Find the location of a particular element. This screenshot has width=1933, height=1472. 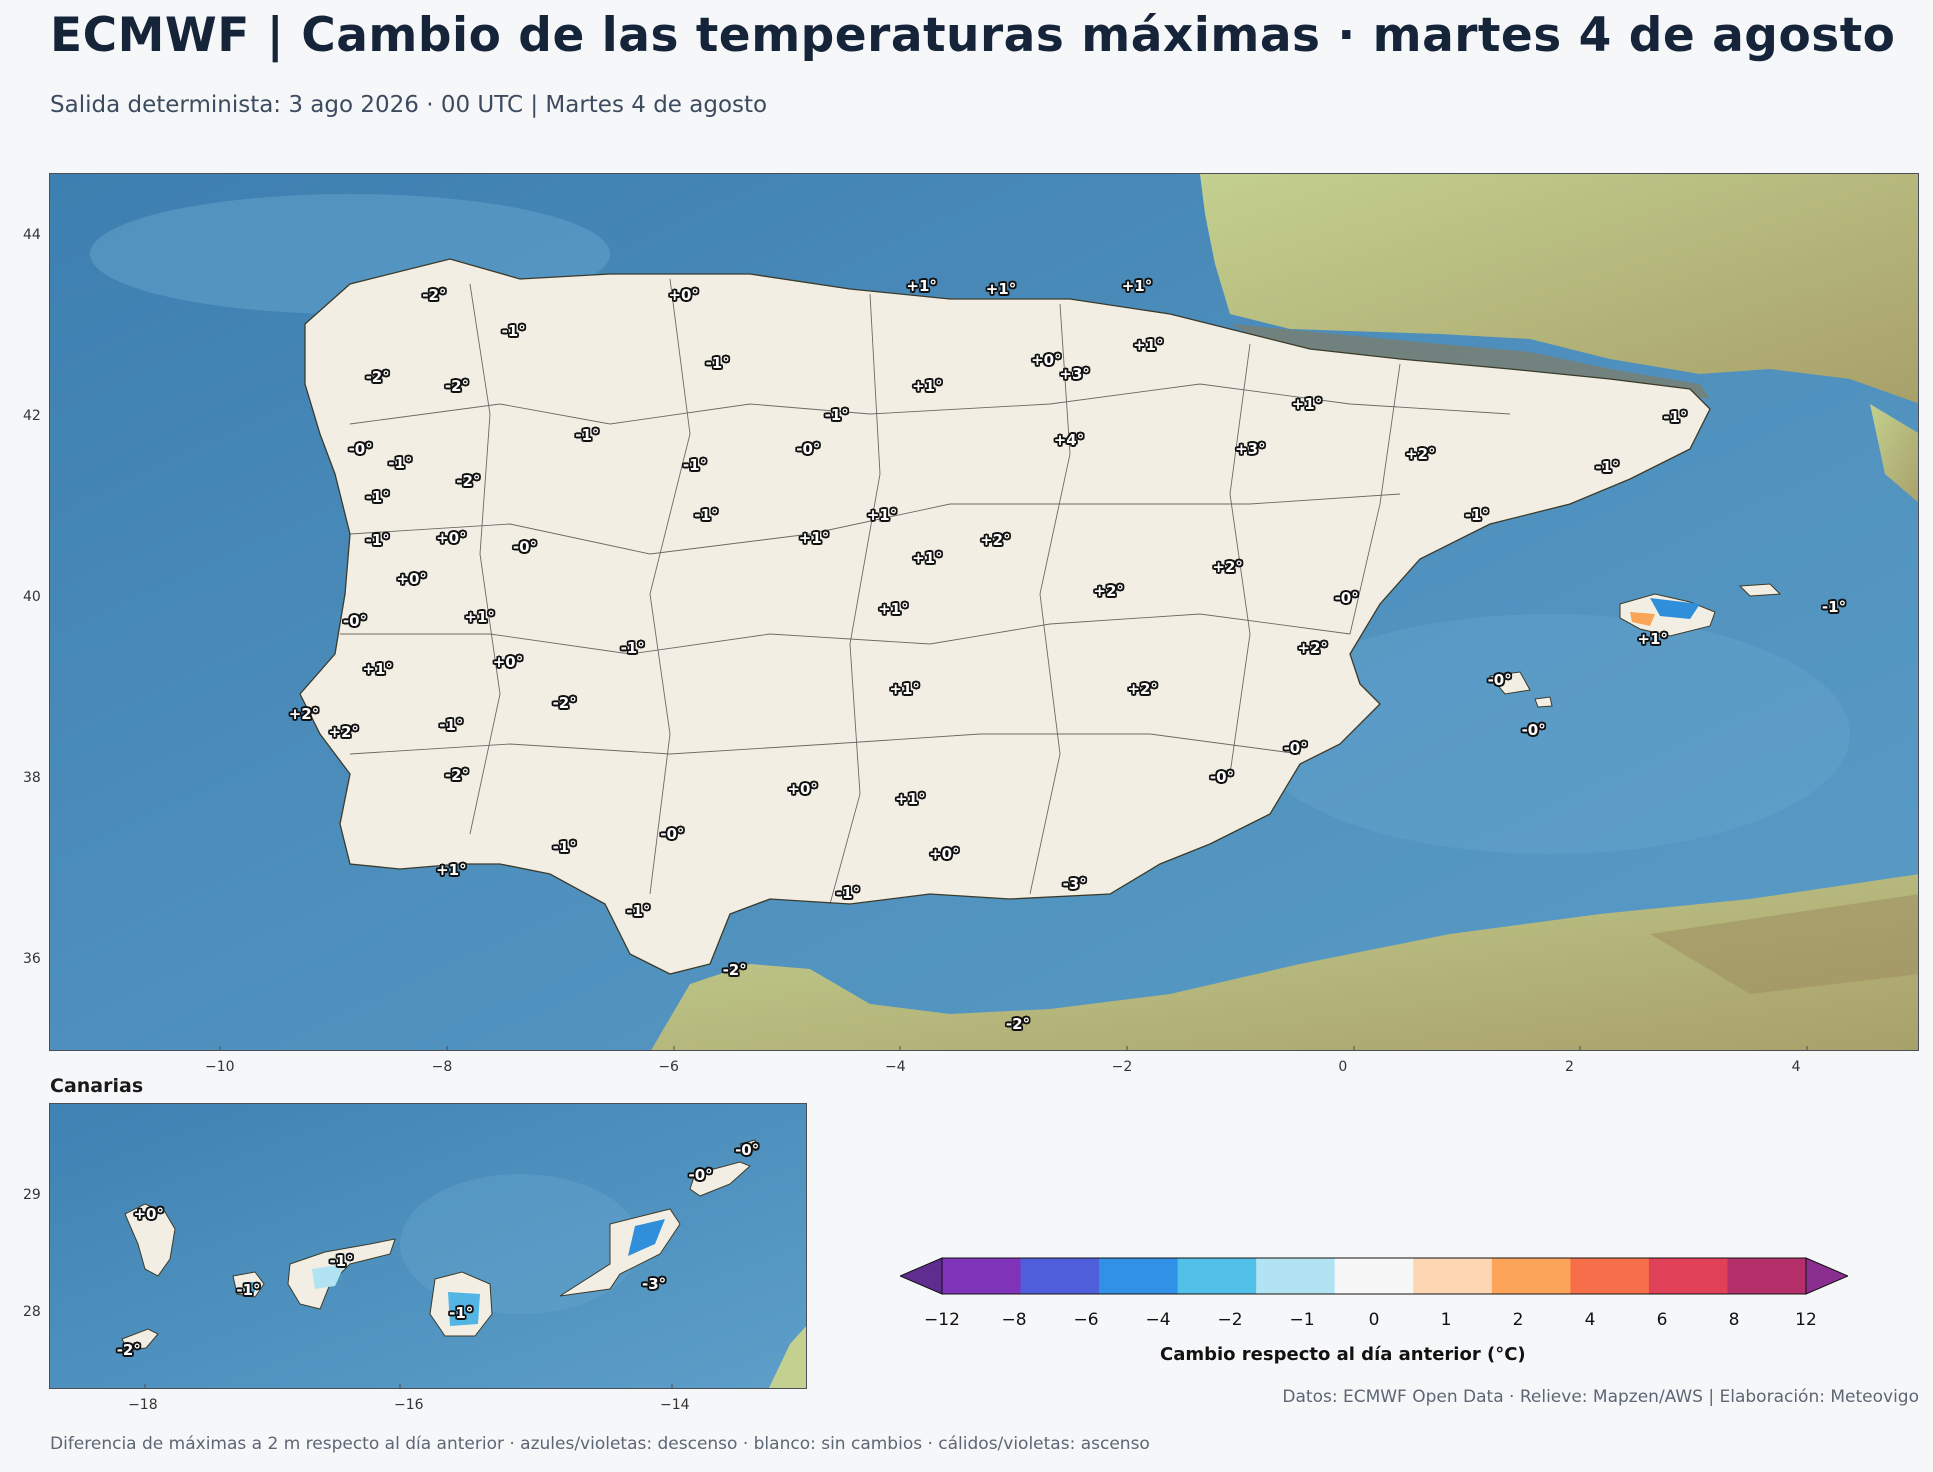

inset-value-label: -0° is located at coordinates (700, 1175).